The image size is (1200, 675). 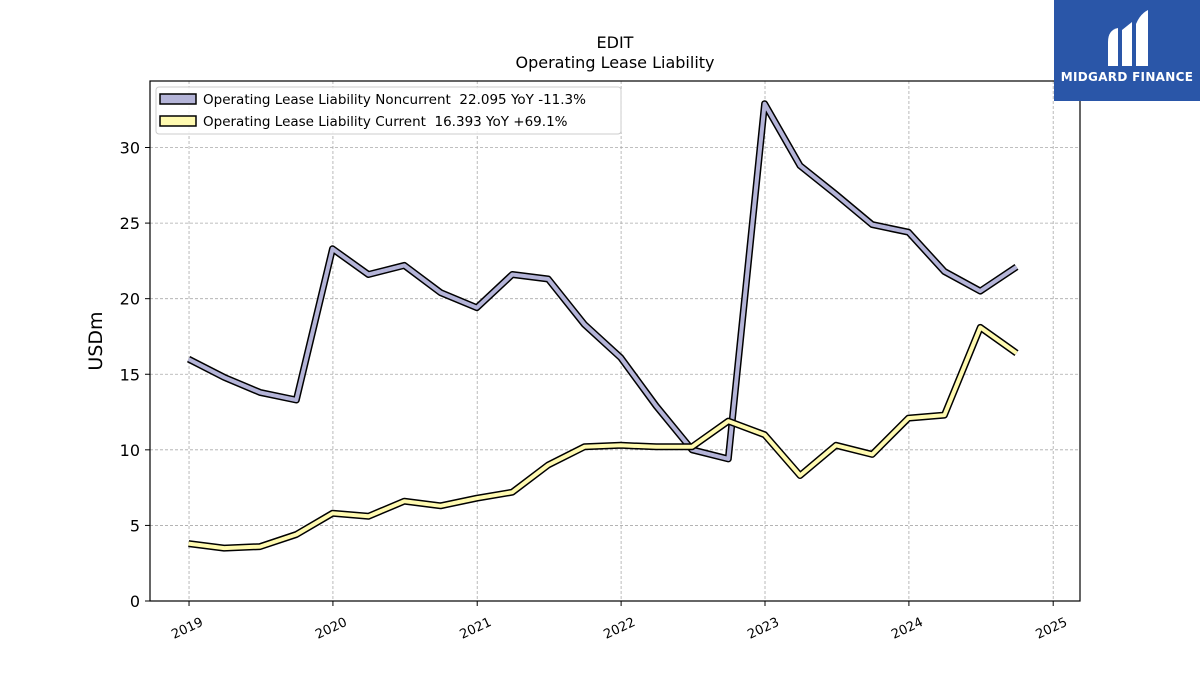 I want to click on y-axis: 0 5 10 15 20 25 30, so click(x=135, y=375).